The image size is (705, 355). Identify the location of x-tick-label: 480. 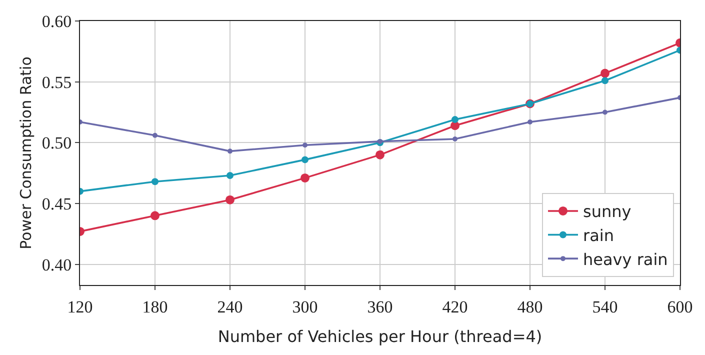
(530, 306).